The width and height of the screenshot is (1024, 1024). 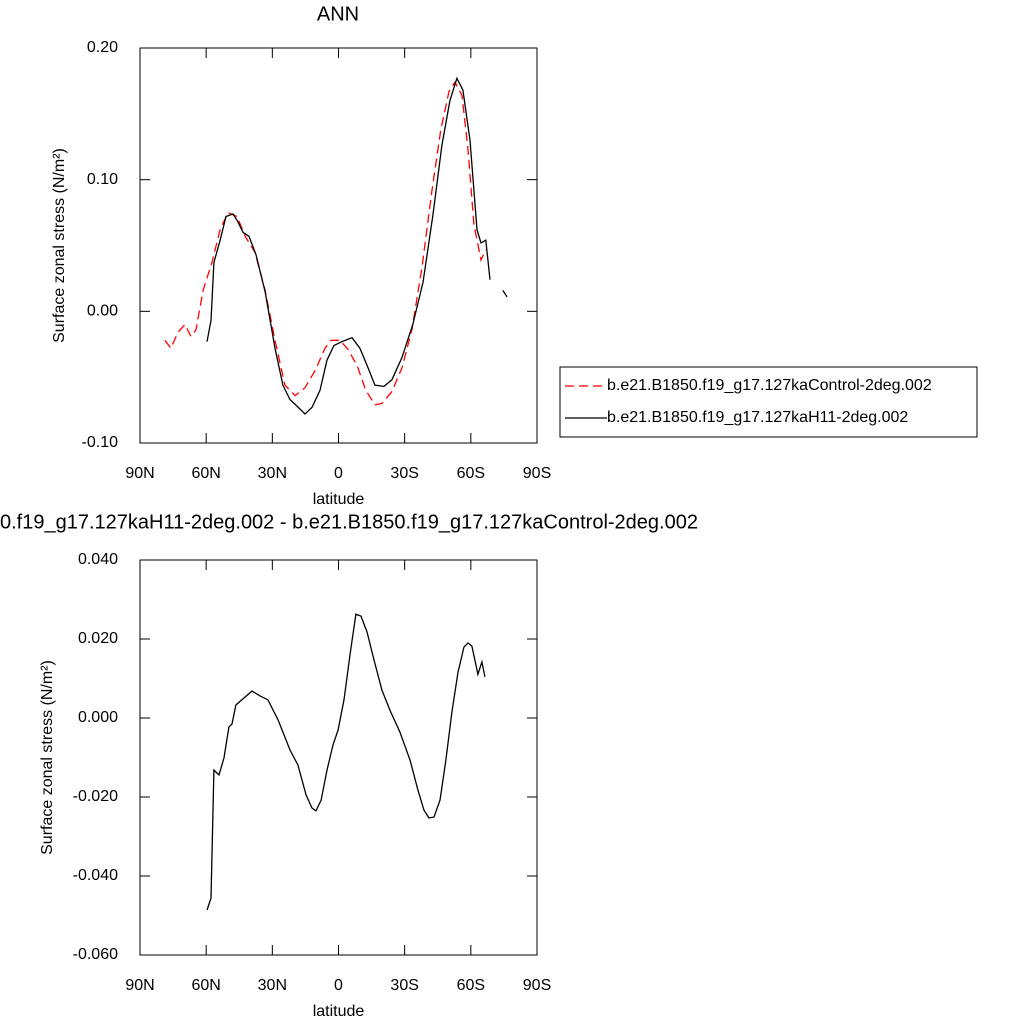 I want to click on y-tick-label: -0.020, so click(x=95, y=796).